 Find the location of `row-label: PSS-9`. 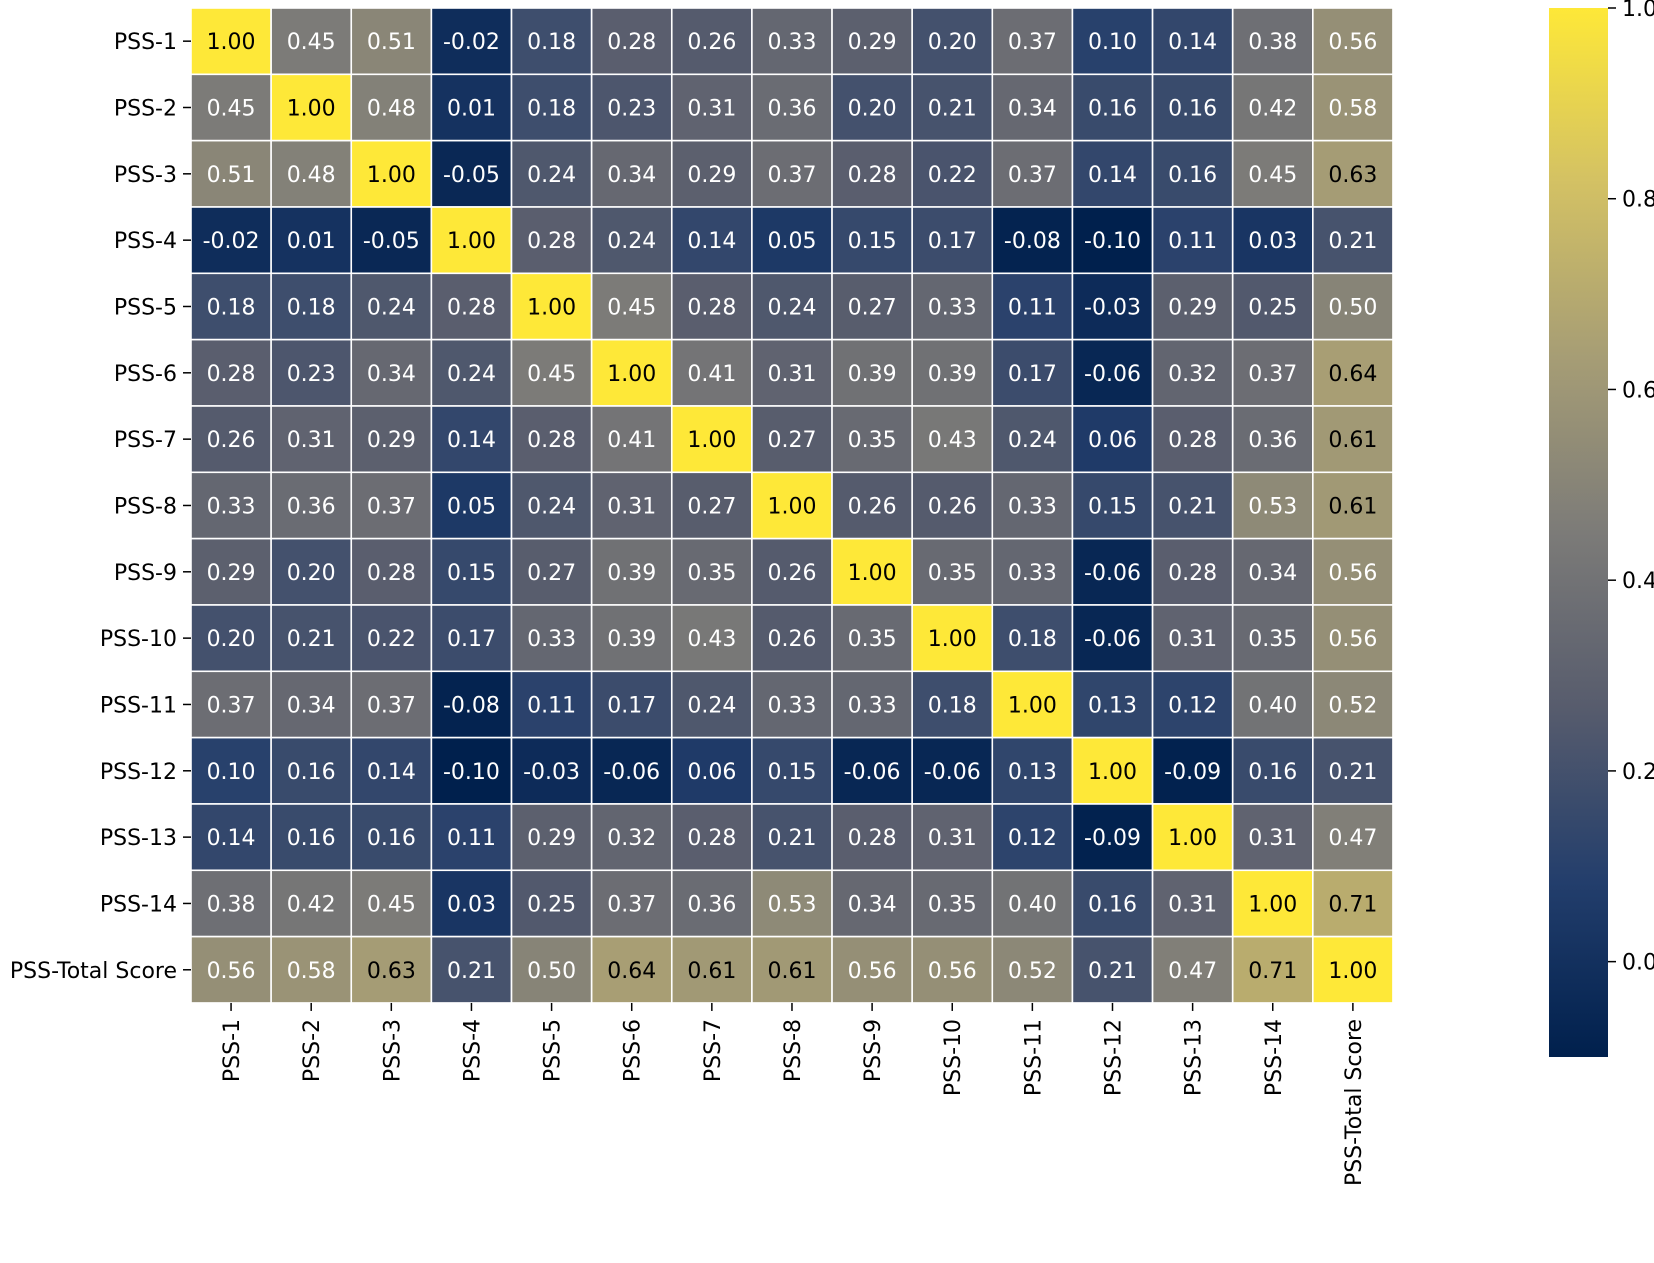

row-label: PSS-9 is located at coordinates (145, 573).